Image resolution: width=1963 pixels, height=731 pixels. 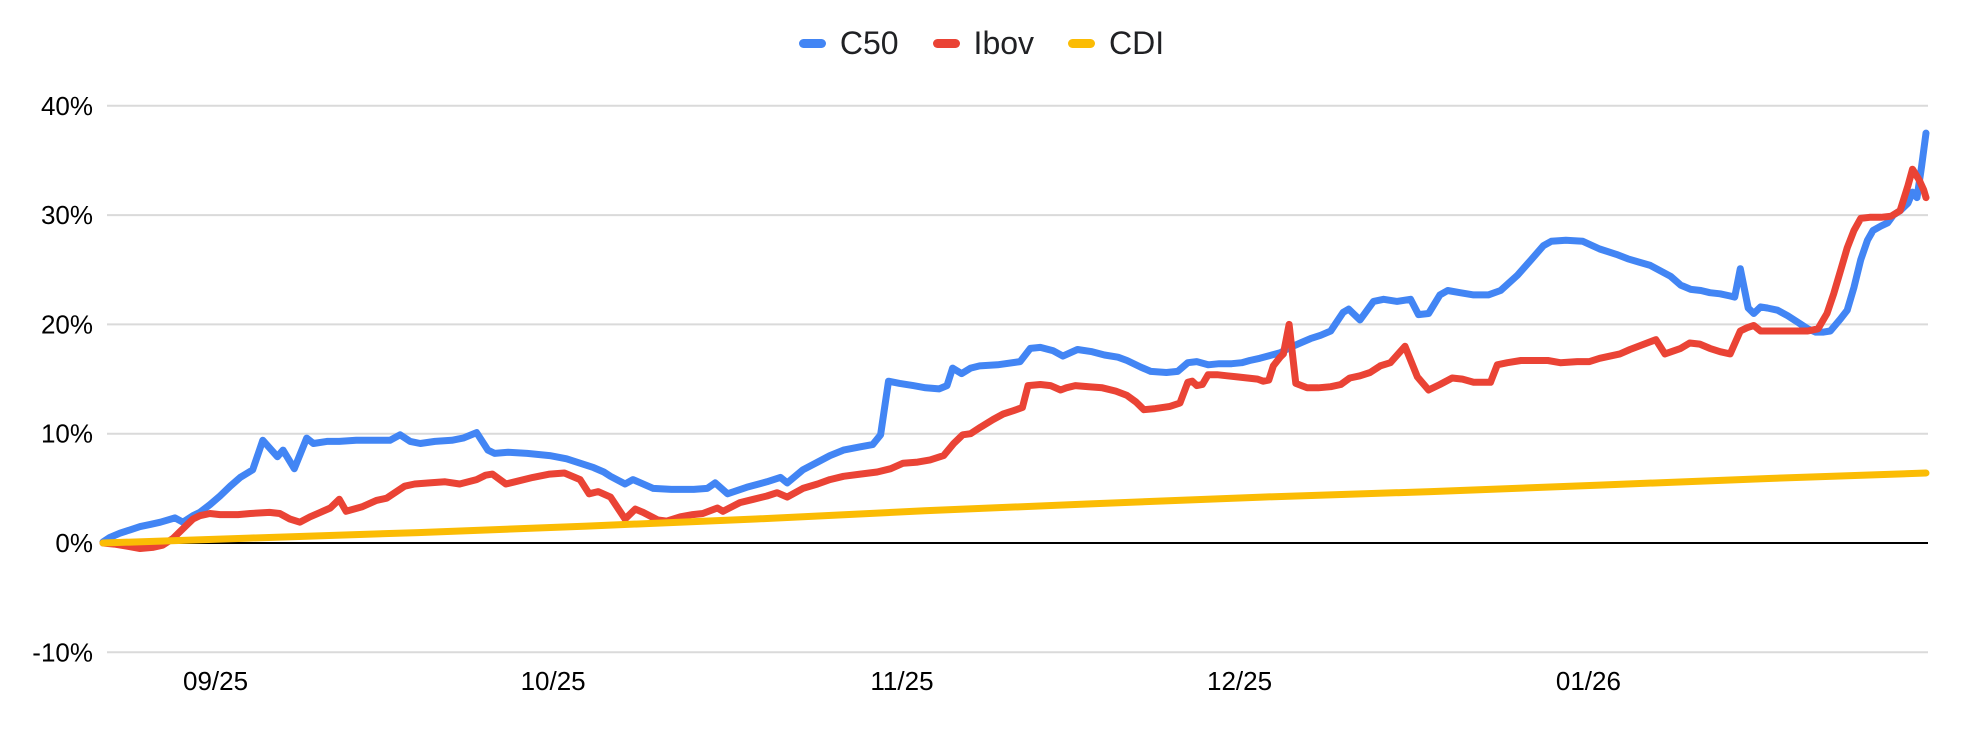 What do you see at coordinates (1588, 681) in the screenshot?
I see `x-tick-label: 01/26` at bounding box center [1588, 681].